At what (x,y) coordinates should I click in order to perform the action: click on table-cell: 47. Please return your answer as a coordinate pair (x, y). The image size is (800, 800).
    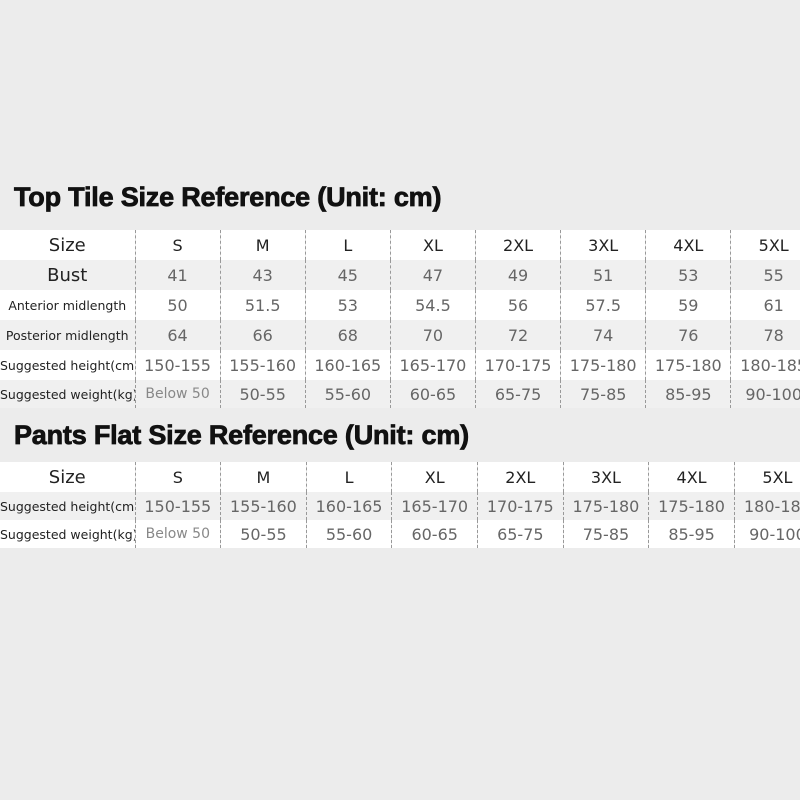
    Looking at the image, I should click on (432, 275).